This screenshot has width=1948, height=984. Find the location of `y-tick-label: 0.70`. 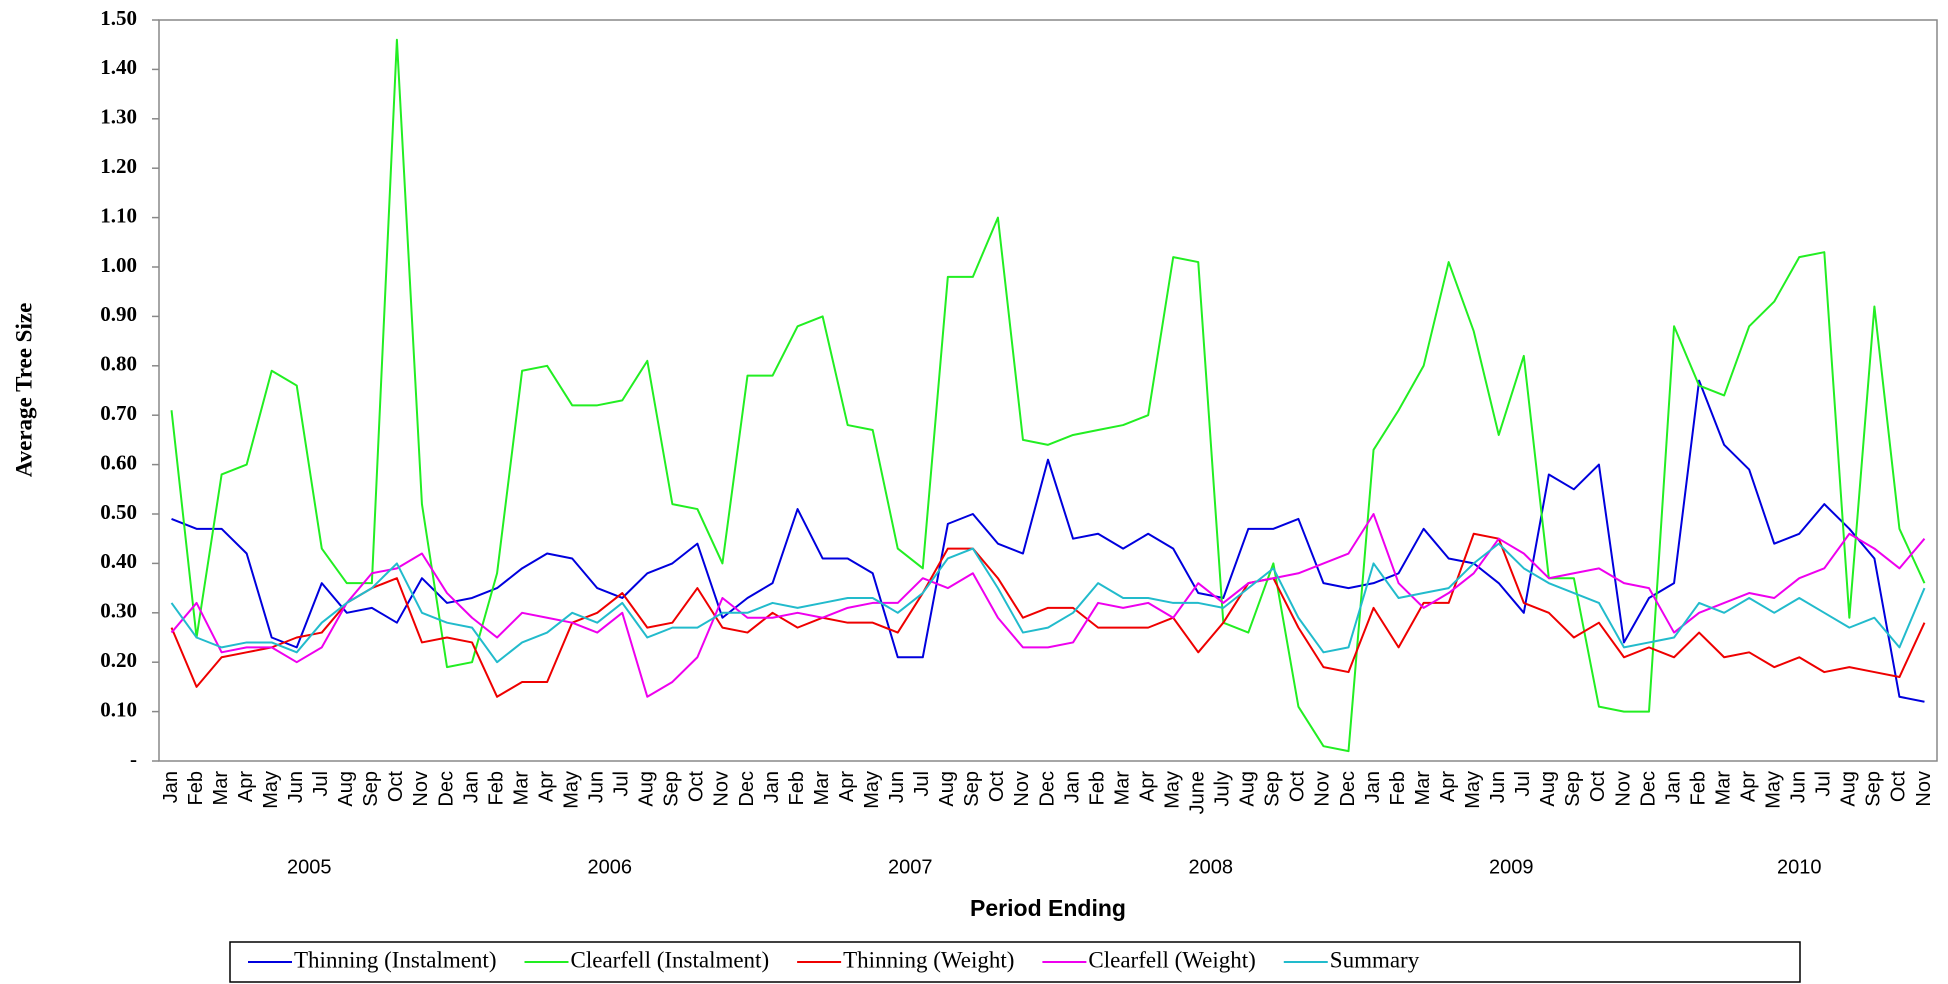

y-tick-label: 0.70 is located at coordinates (118, 413).